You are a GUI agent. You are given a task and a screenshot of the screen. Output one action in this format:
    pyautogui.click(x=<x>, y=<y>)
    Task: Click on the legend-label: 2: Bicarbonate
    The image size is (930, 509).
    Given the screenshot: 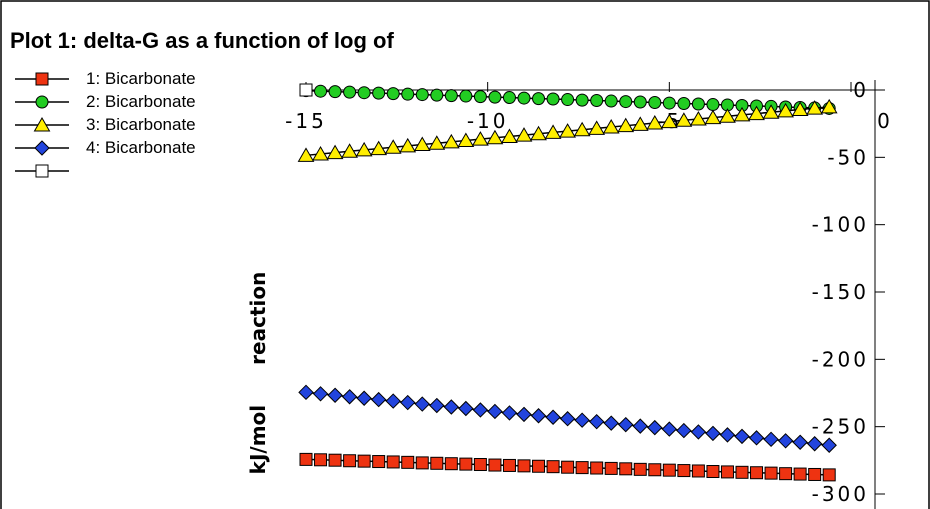 What is the action you would take?
    pyautogui.click(x=141, y=101)
    